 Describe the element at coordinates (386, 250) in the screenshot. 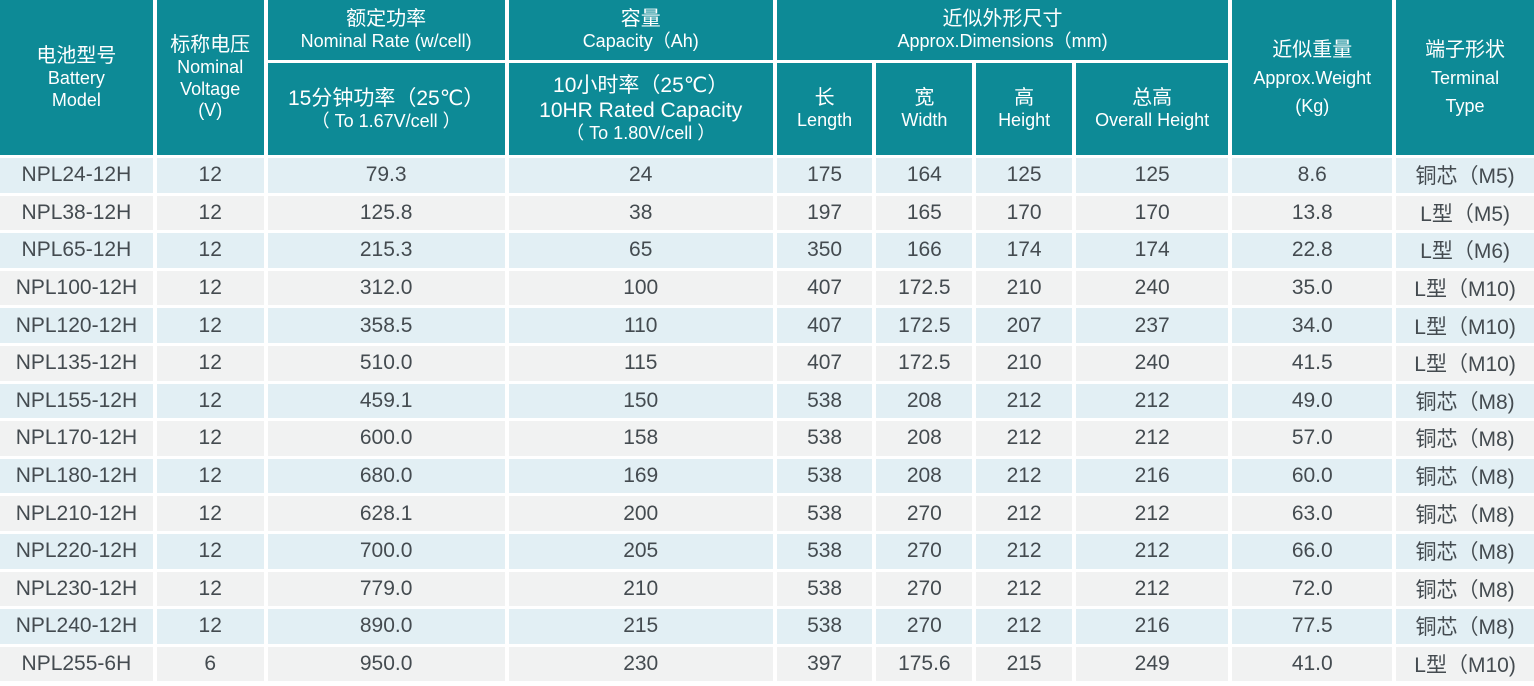

I see `cell-power: 215.3` at that location.